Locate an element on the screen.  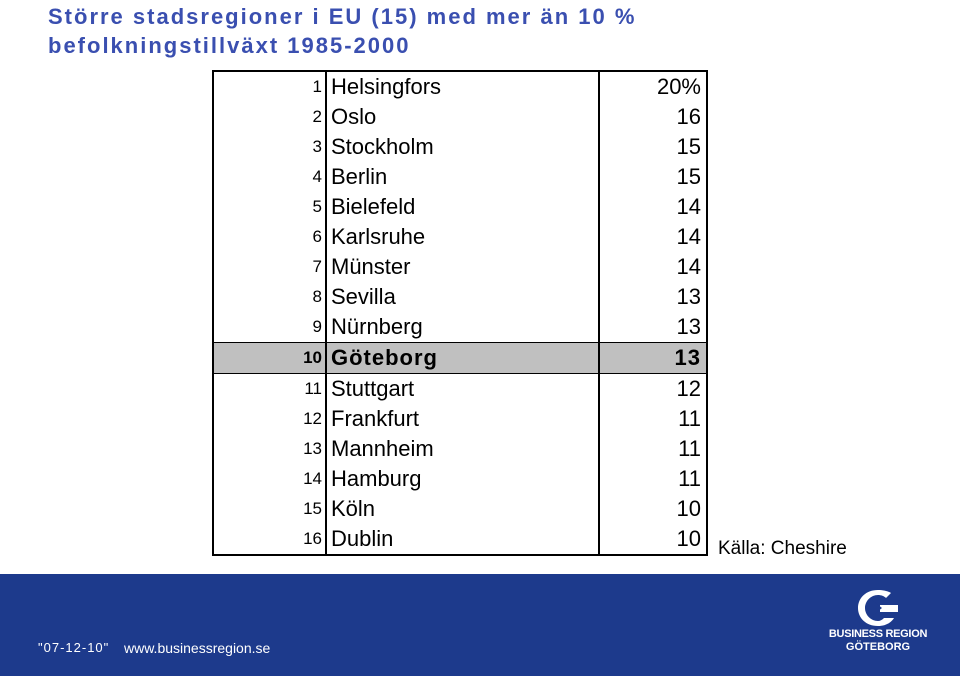
rank-cell: 13 is located at coordinates (269, 449).